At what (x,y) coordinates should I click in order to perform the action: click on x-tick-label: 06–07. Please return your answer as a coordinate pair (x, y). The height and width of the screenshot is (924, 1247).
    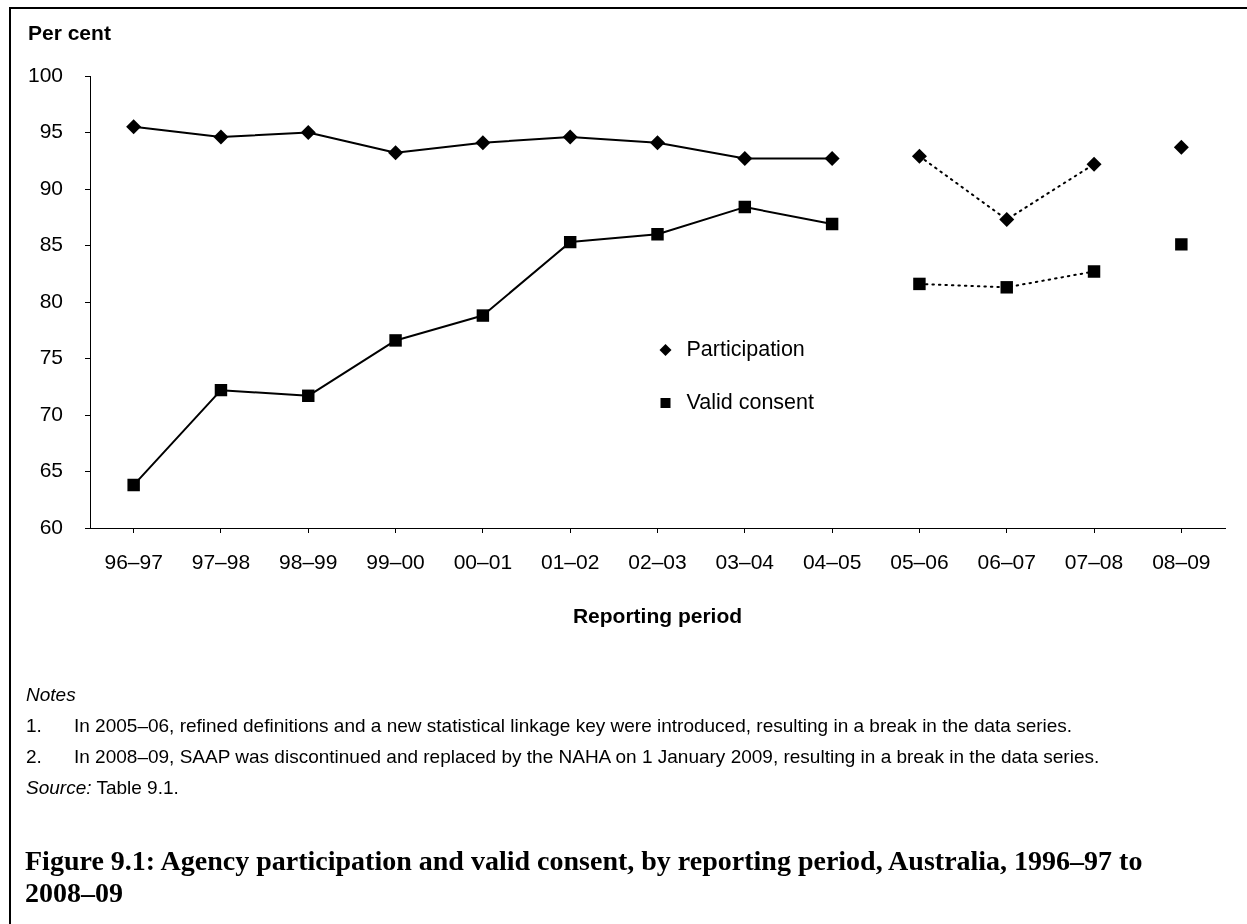
    Looking at the image, I should click on (1006, 562).